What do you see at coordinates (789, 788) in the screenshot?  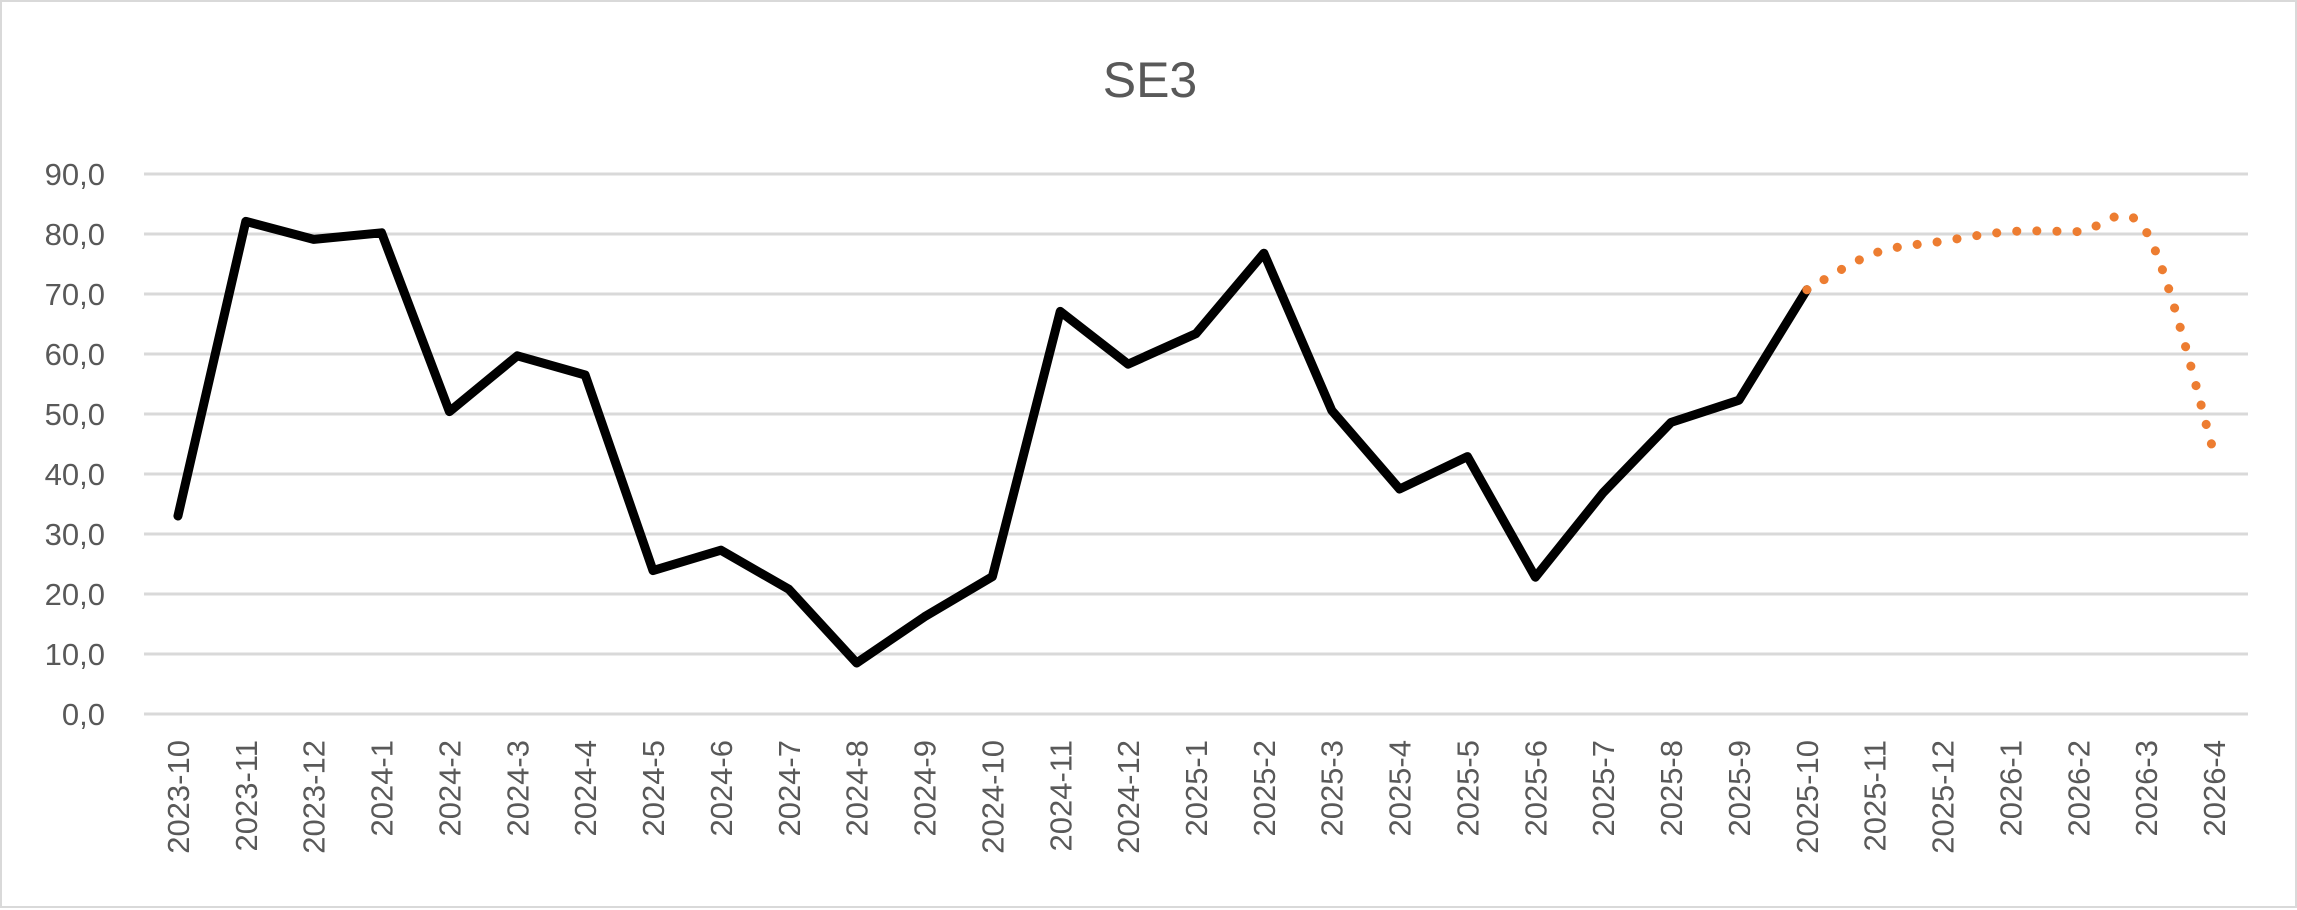 I see `x-tick-label: 2024-7` at bounding box center [789, 788].